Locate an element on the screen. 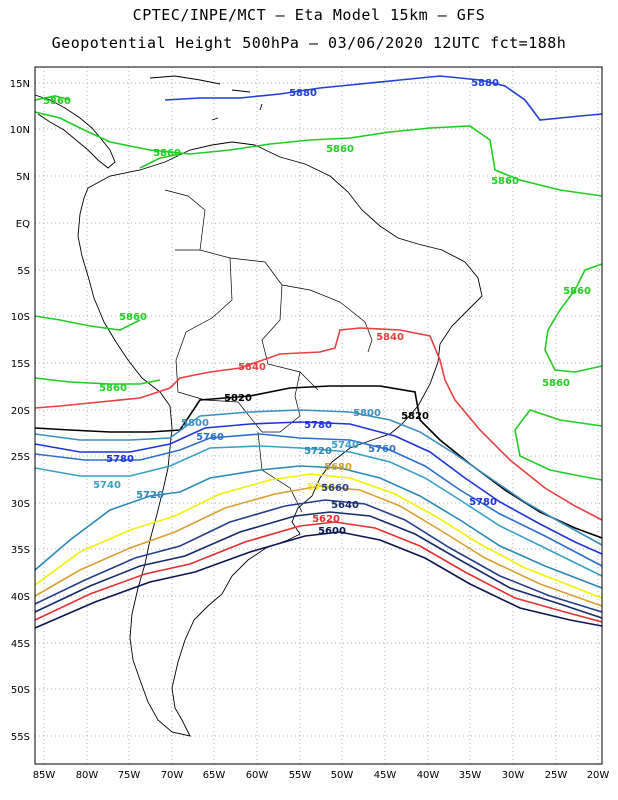  lat-tick-label: 55S is located at coordinates (20, 737).